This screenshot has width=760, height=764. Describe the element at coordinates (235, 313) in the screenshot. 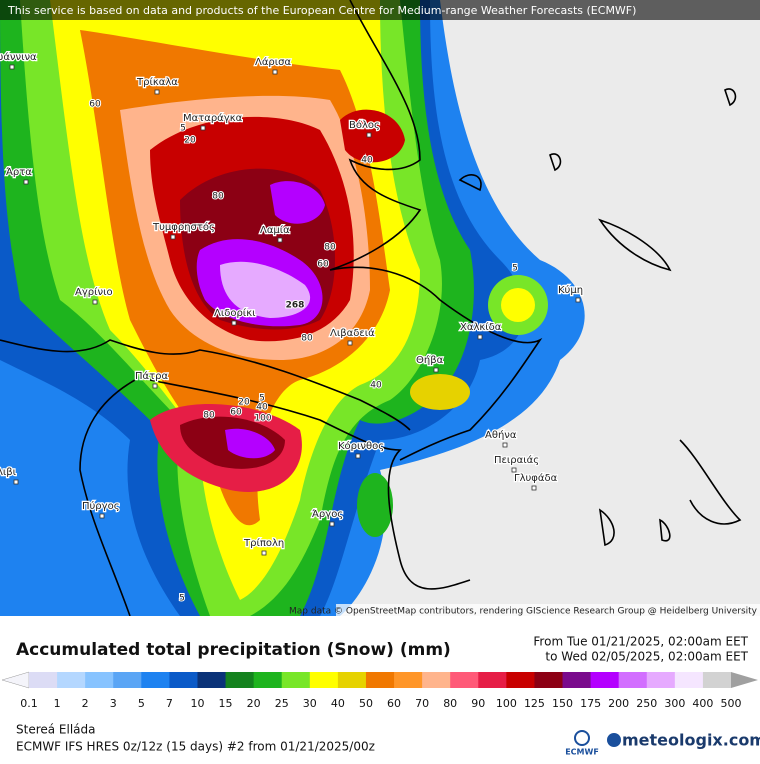

I see `city-label: Λιδορίκι` at that location.